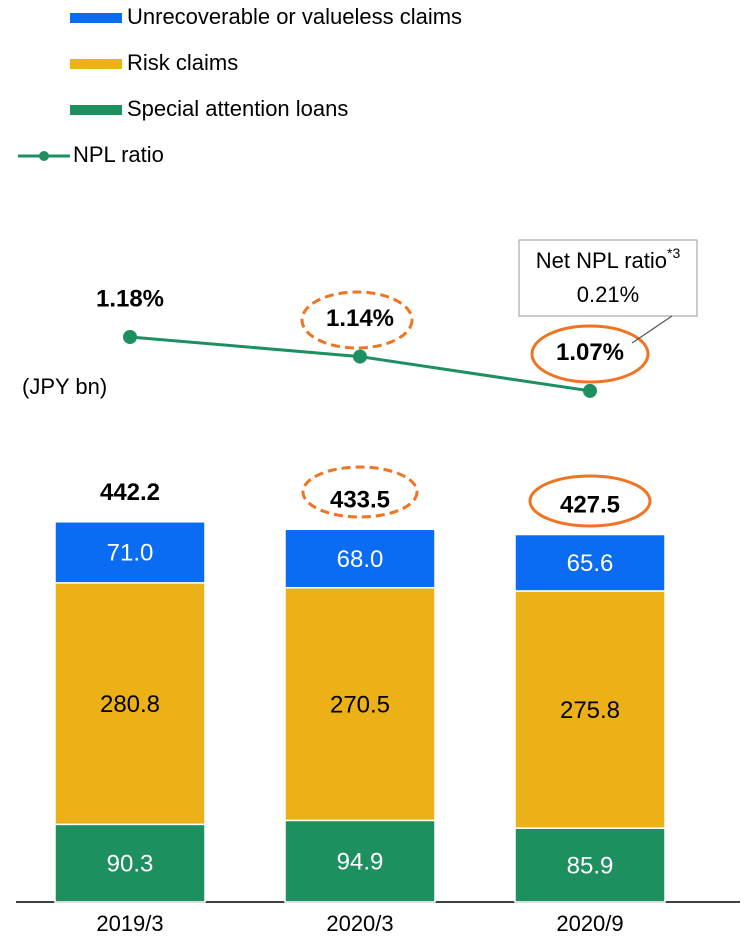 This screenshot has width=749, height=941. What do you see at coordinates (359, 923) in the screenshot?
I see `x-tick-label: 2020/3` at bounding box center [359, 923].